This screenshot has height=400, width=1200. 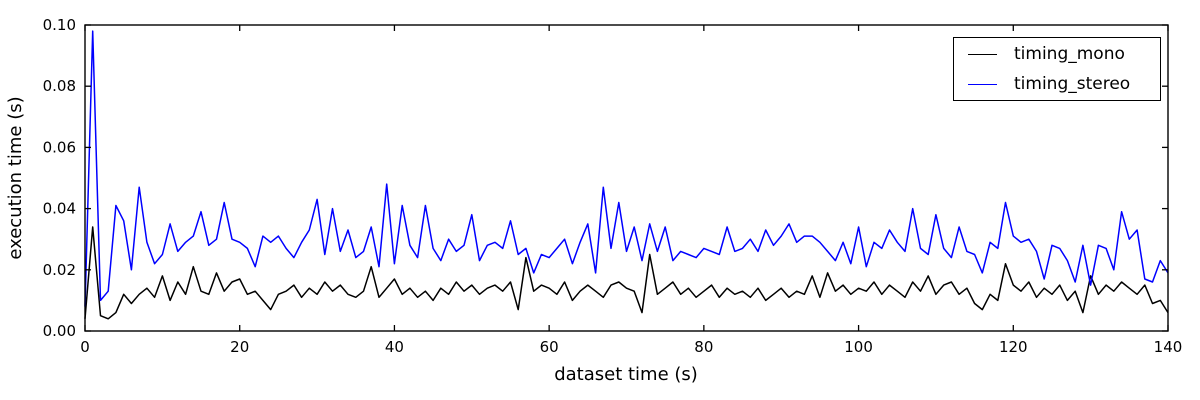 What do you see at coordinates (1057, 69) in the screenshot?
I see `legend: timing_mono timing_stereo` at bounding box center [1057, 69].